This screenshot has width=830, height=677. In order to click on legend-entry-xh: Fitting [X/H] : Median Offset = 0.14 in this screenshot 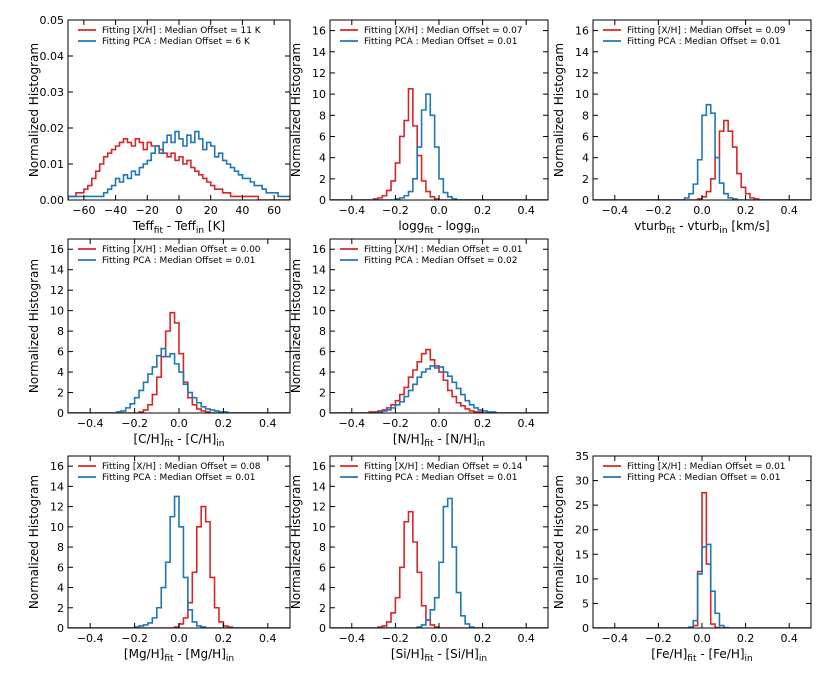, I will do `click(443, 467)`.